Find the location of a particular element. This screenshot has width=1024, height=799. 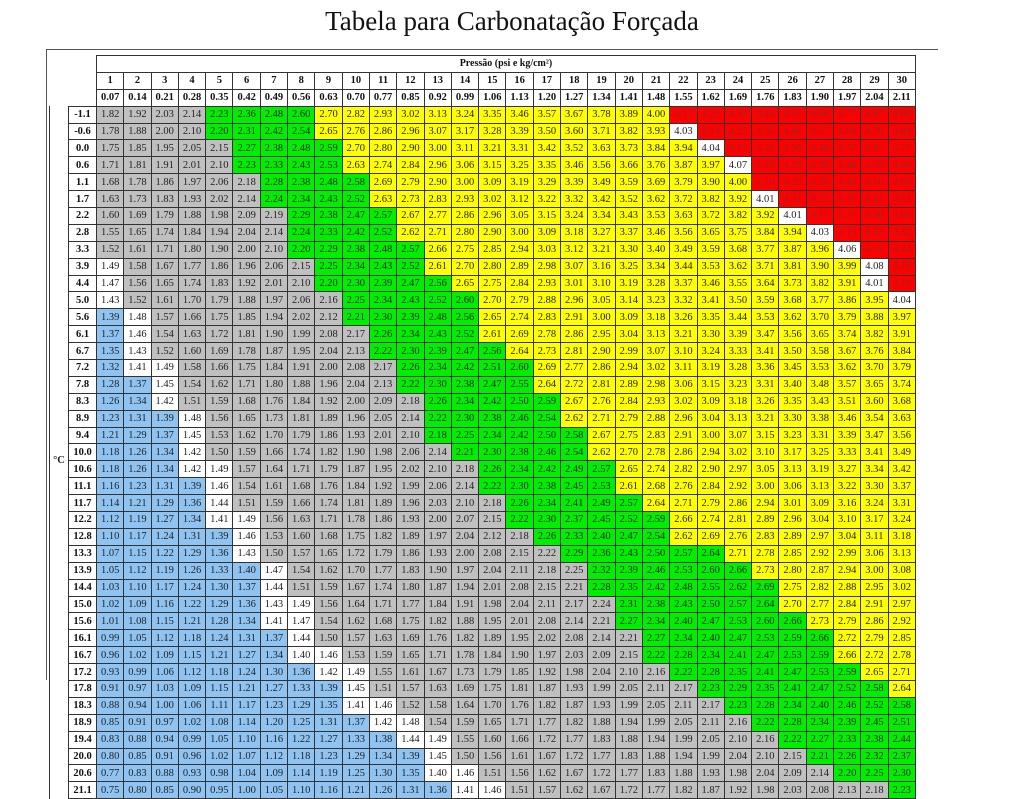

co2-volume-cell: 2.65 is located at coordinates (628, 469).